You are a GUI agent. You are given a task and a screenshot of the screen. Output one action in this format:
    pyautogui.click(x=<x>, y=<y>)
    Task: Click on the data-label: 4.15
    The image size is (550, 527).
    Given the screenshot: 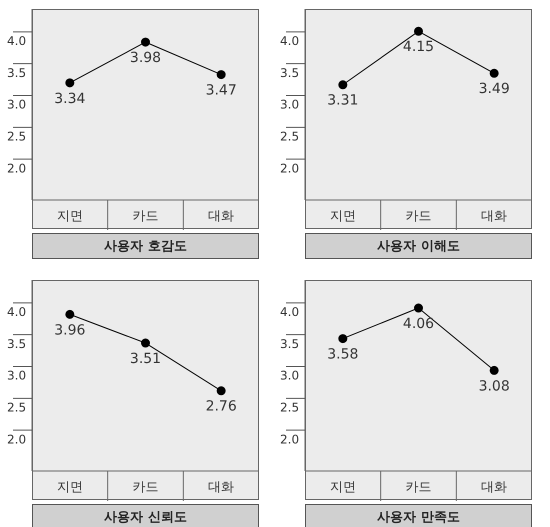 What is the action you would take?
    pyautogui.click(x=418, y=47)
    